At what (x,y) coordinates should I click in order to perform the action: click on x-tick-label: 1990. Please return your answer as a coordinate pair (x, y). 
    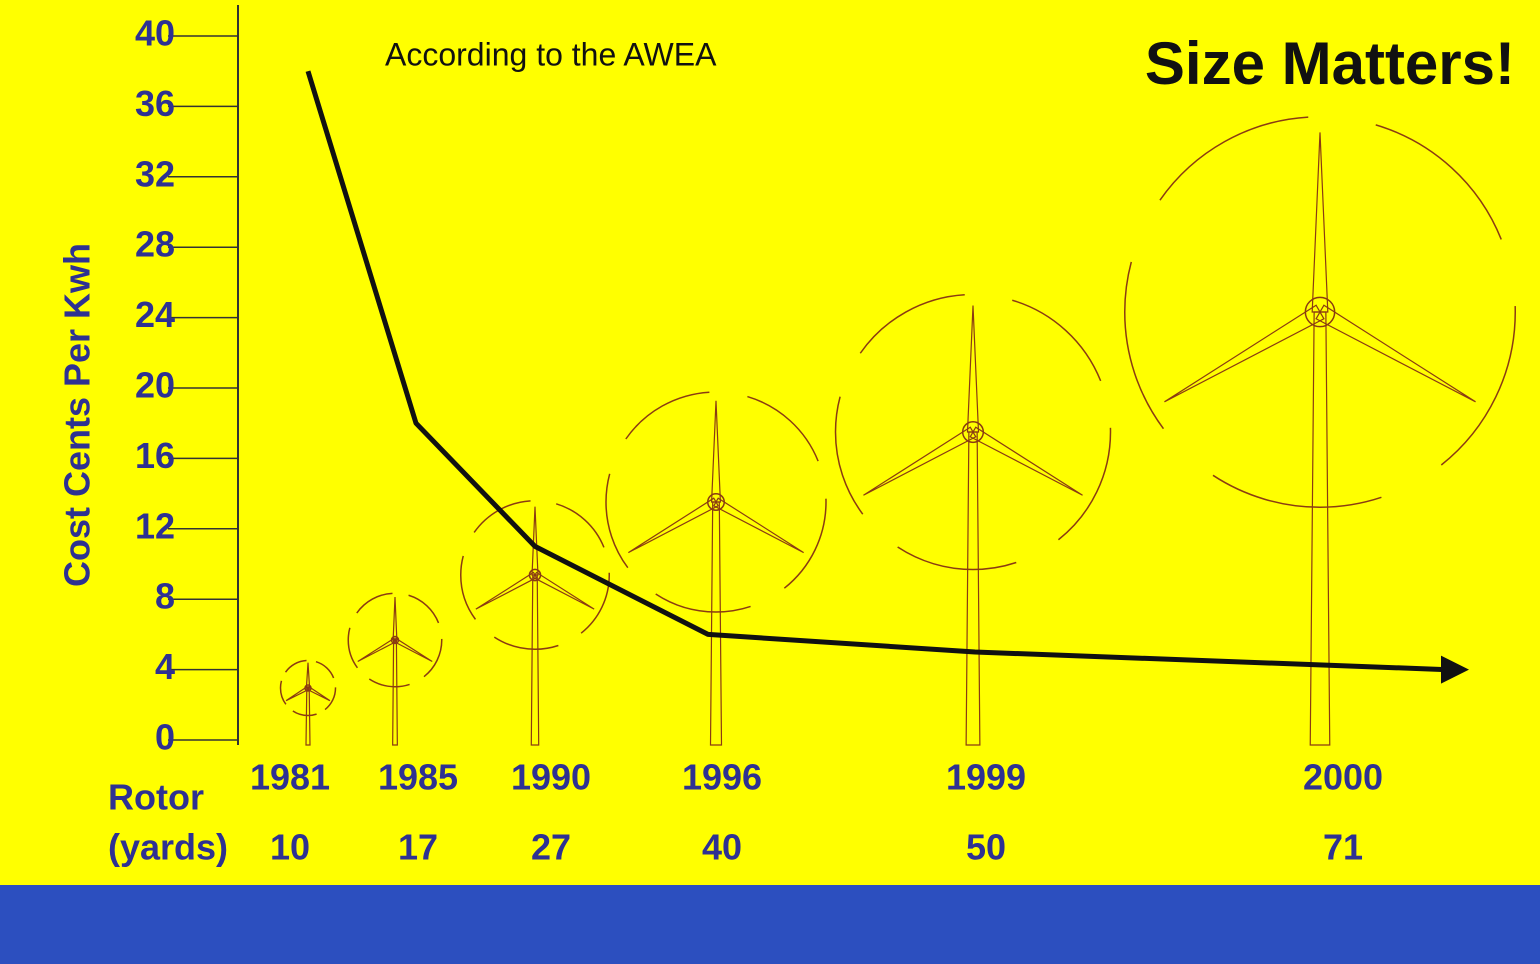
    Looking at the image, I should click on (551, 777).